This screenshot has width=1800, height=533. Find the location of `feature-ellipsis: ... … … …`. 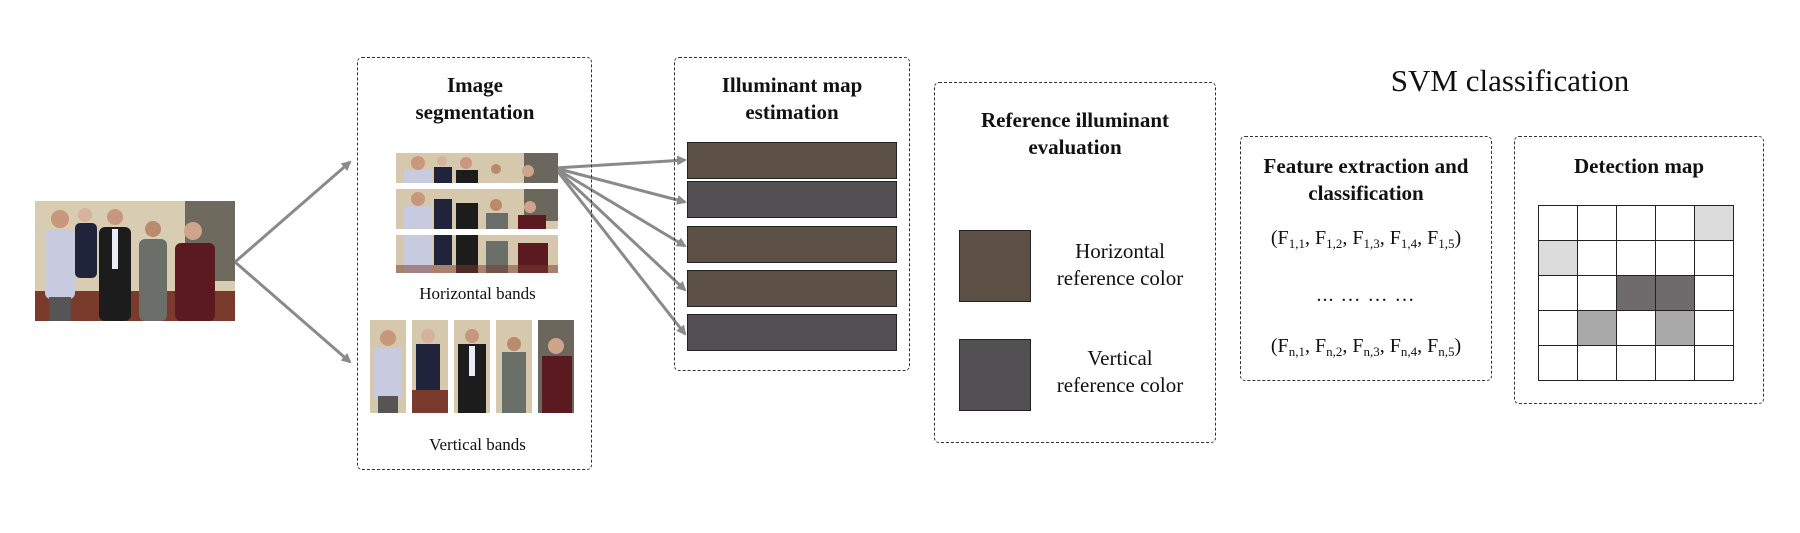

feature-ellipsis: ... … … … is located at coordinates (1366, 295).